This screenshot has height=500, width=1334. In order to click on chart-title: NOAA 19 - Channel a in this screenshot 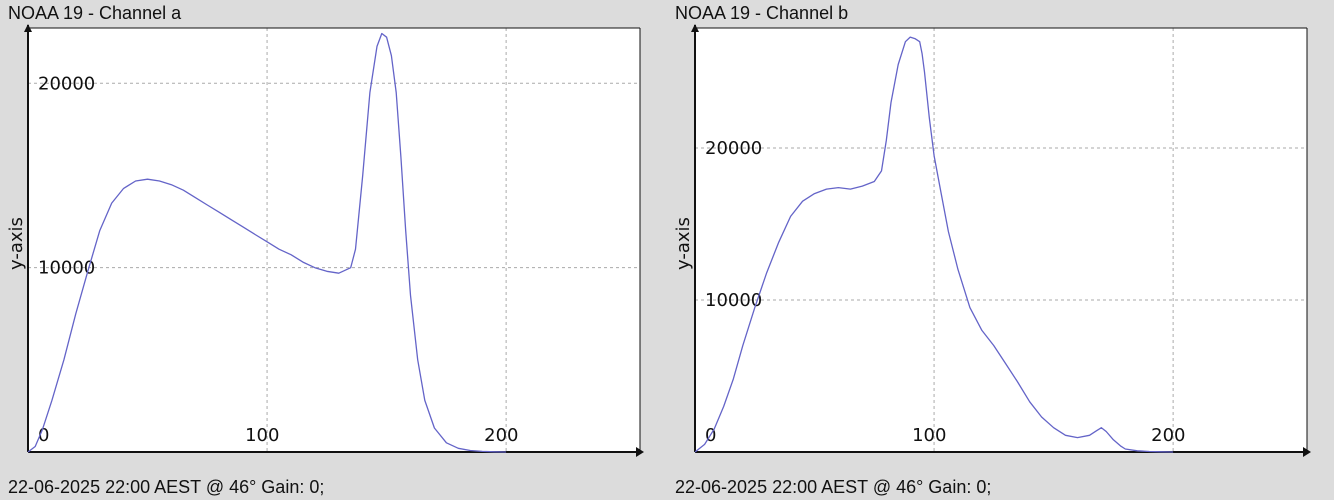, I will do `click(95, 13)`.